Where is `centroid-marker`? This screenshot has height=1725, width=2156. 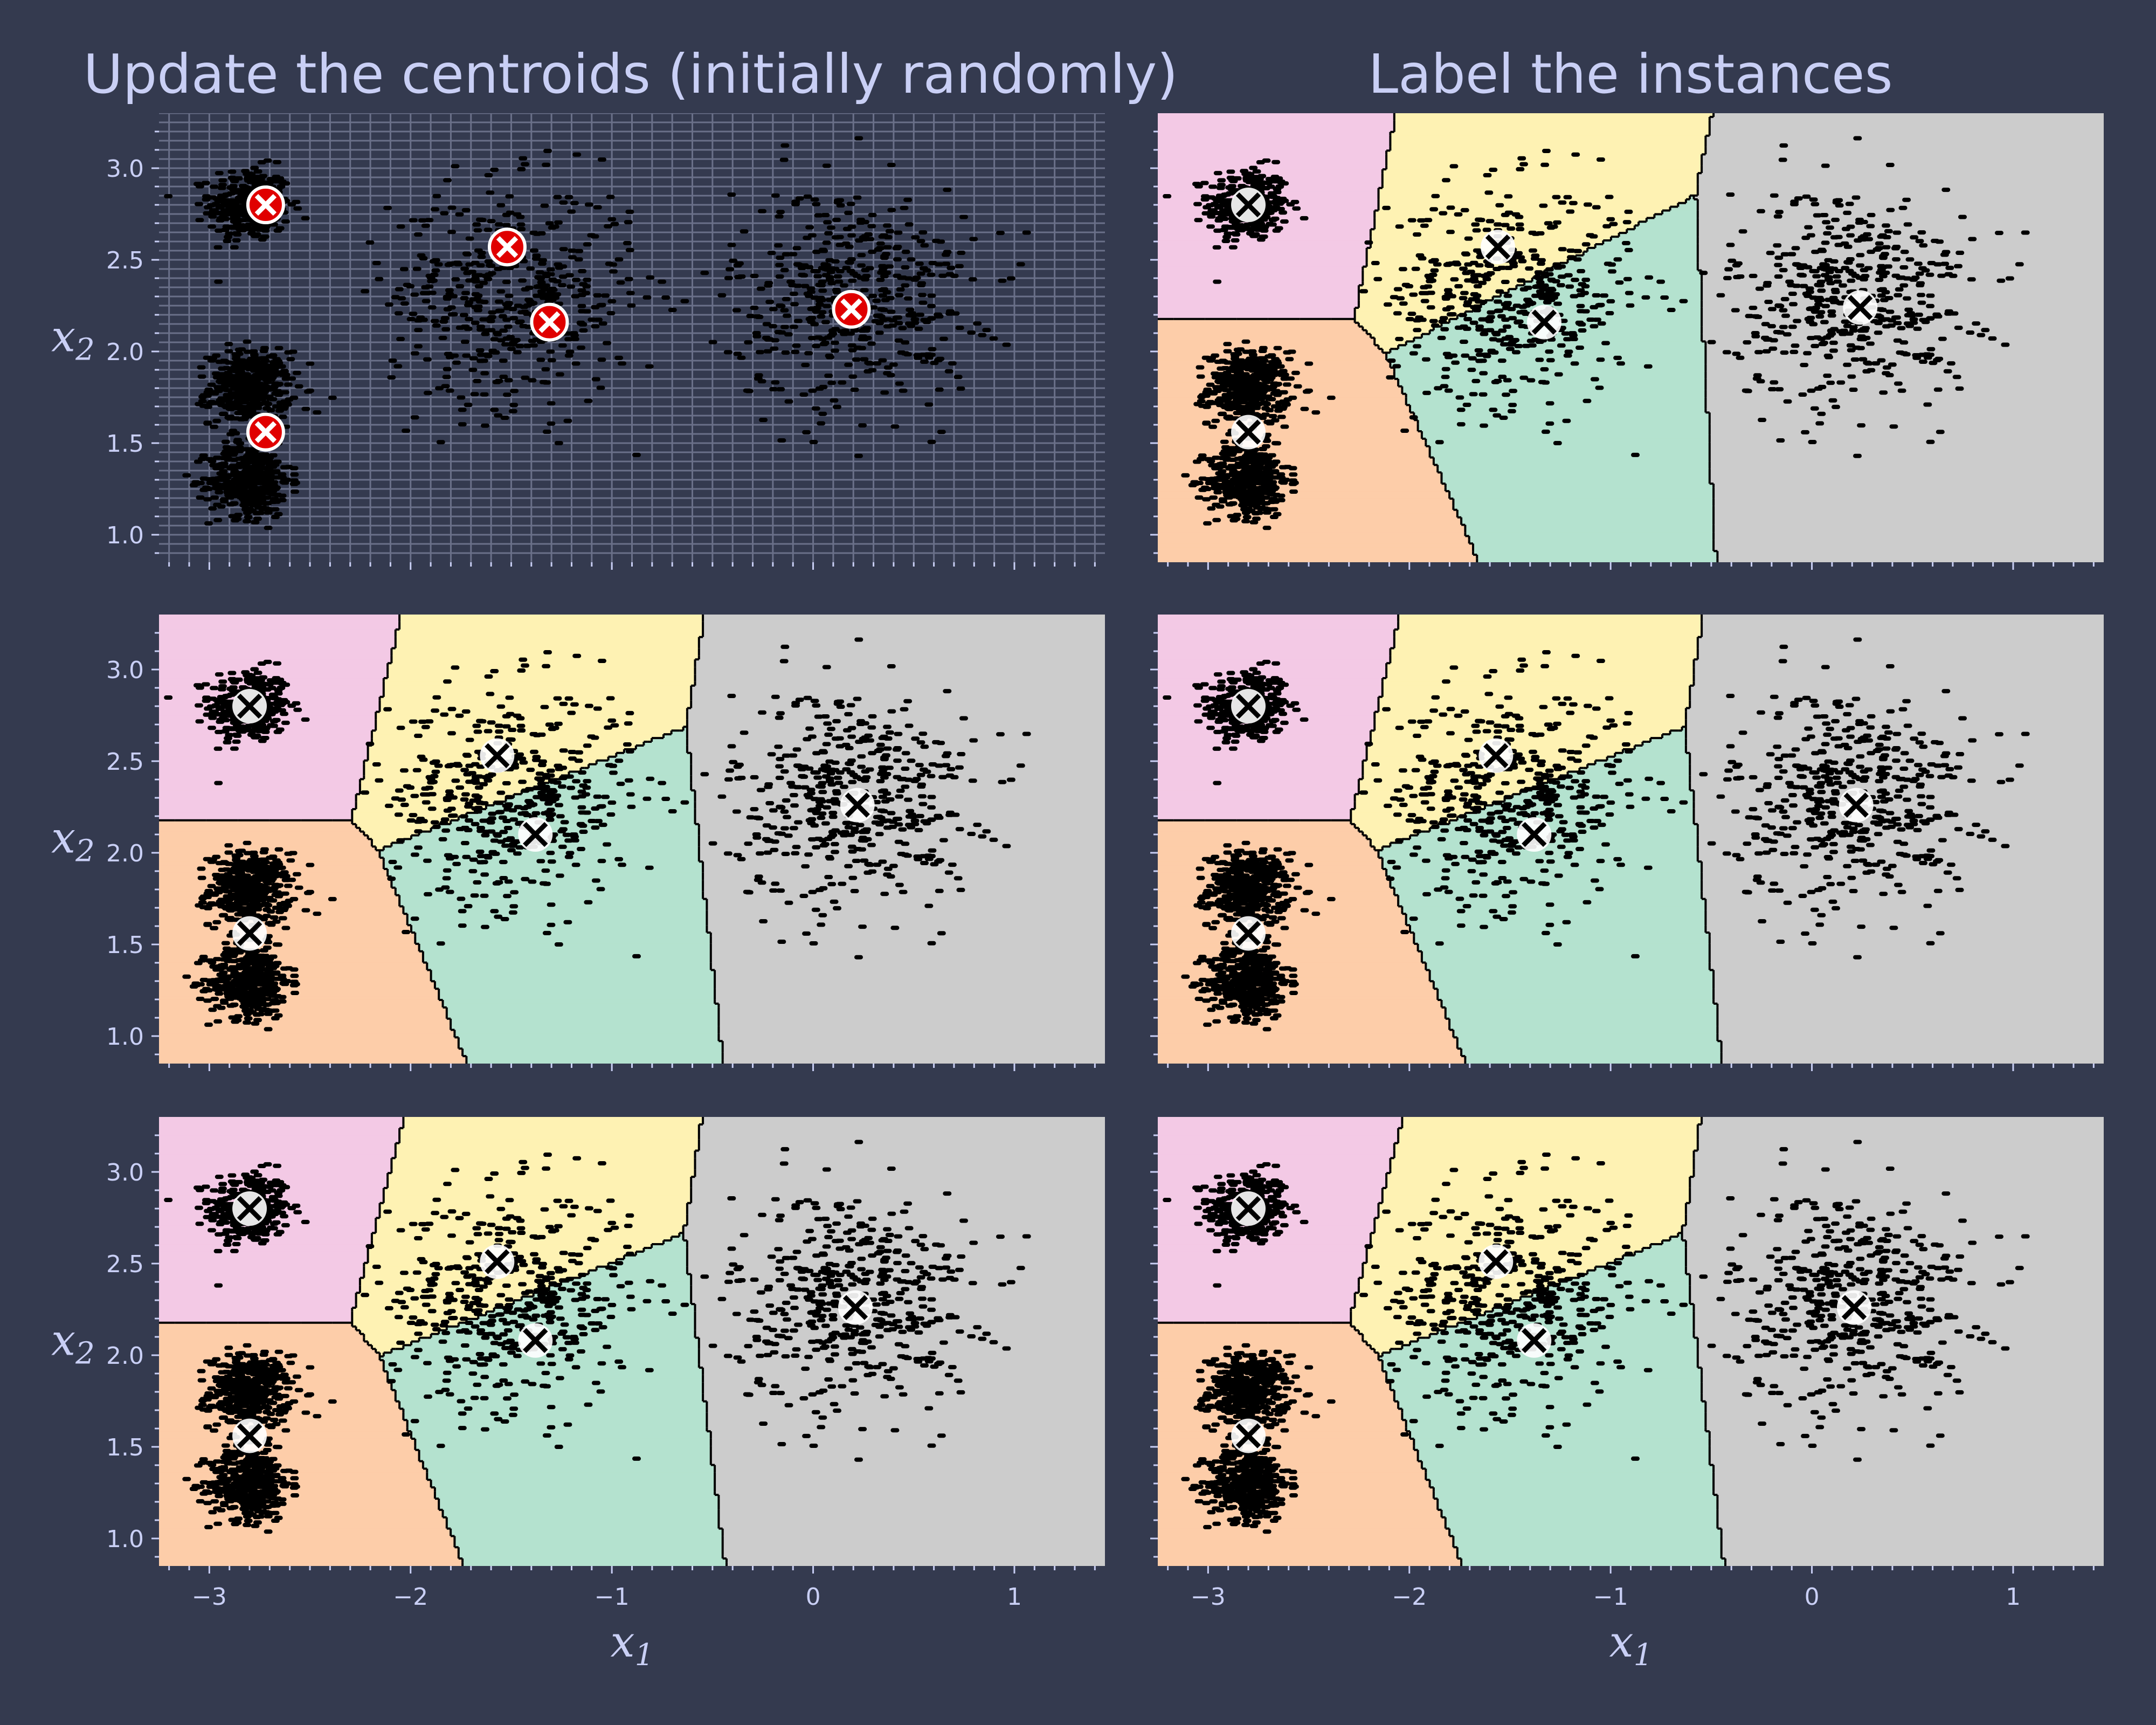
centroid-marker is located at coordinates (497, 1262).